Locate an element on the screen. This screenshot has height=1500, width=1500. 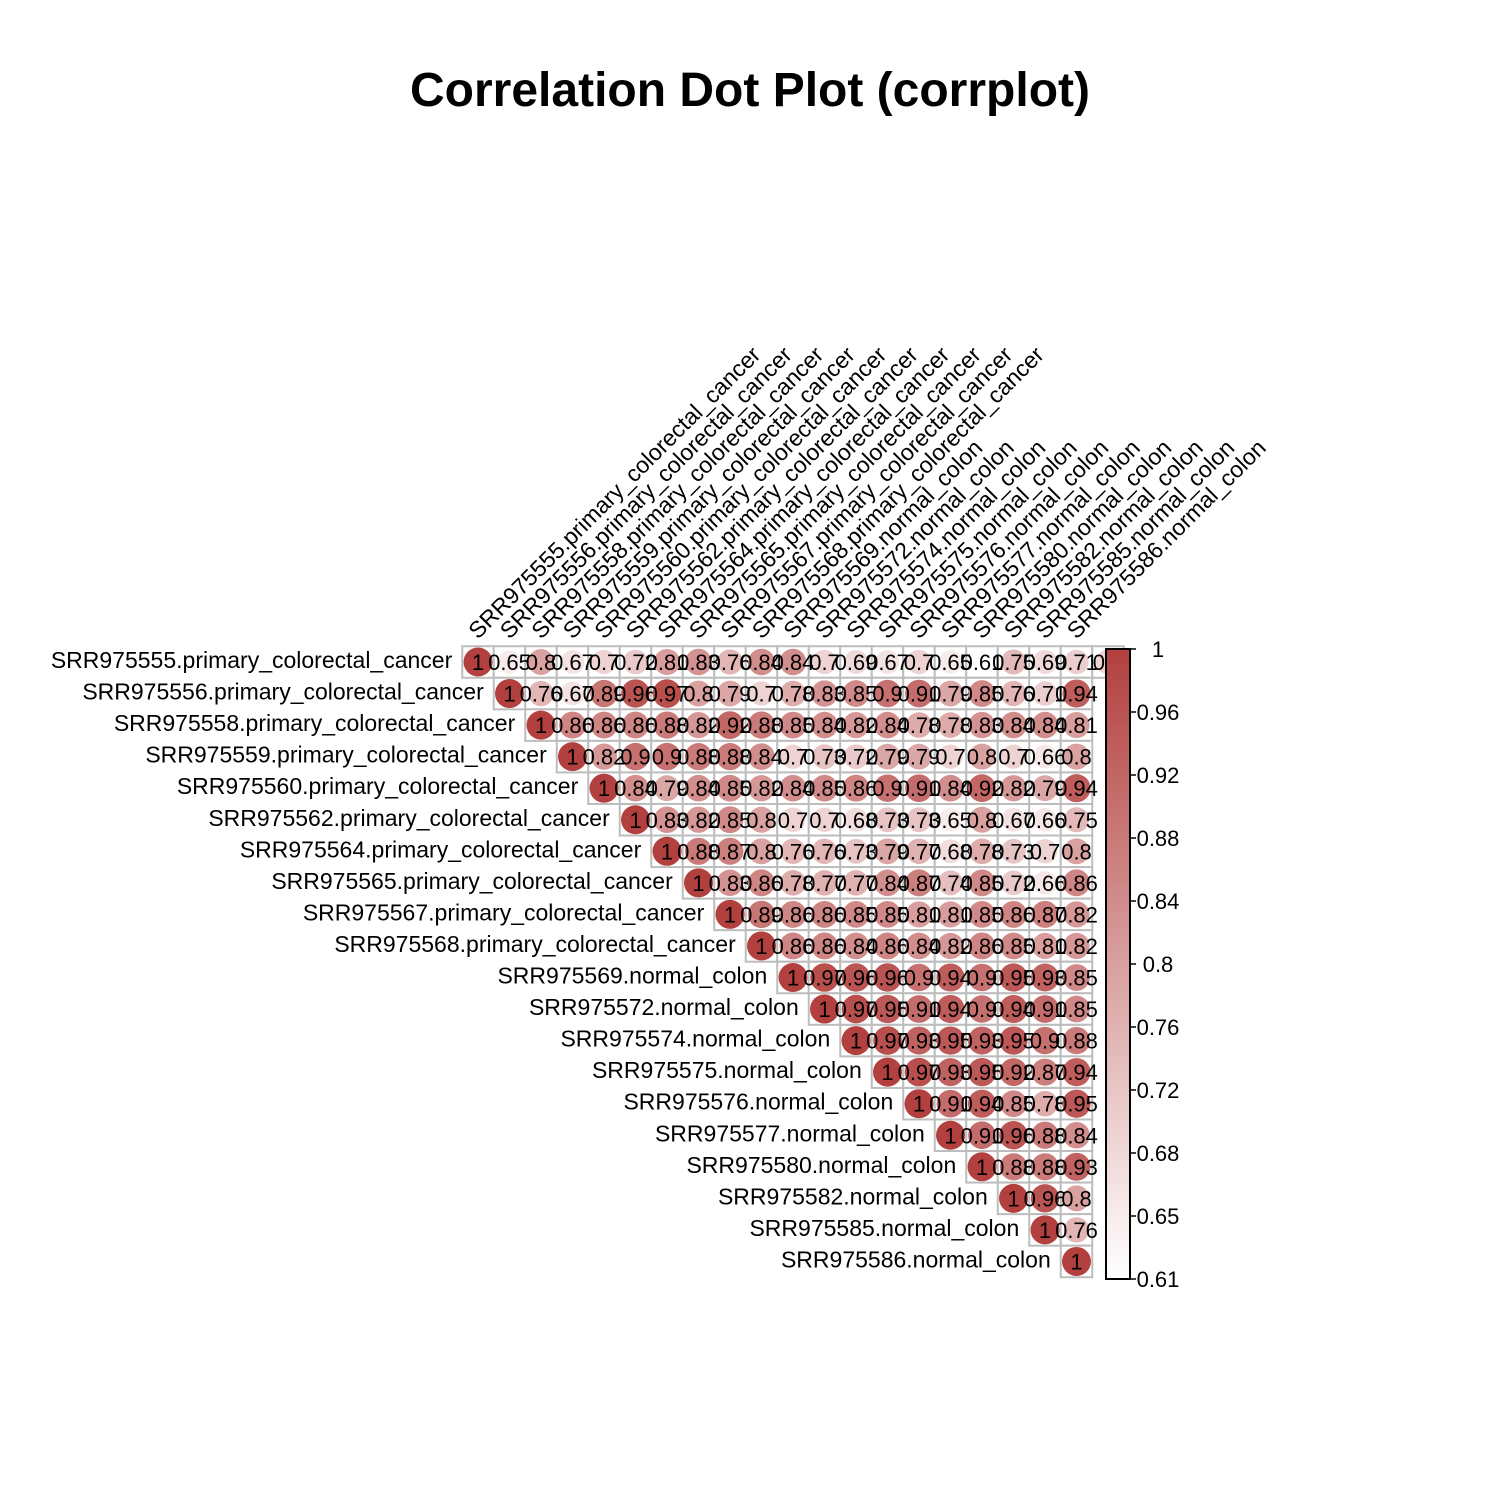
correlation-value-label: 0.72 is located at coordinates (856, 757).